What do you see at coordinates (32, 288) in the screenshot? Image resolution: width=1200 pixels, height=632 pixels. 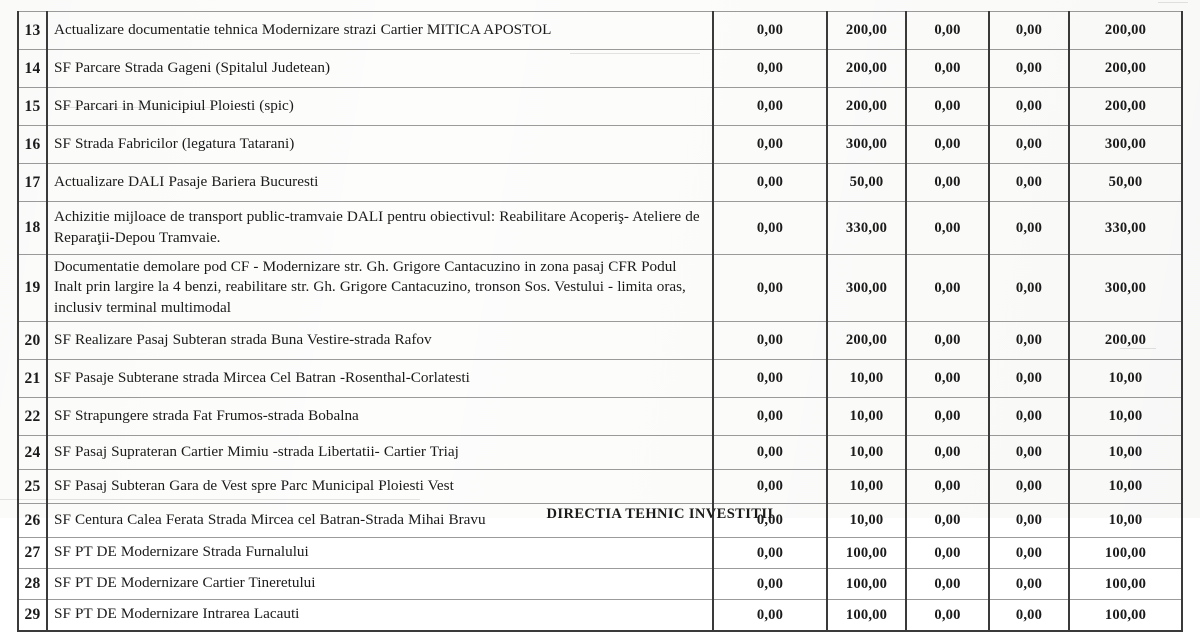 I see `row-number-cell: 19` at bounding box center [32, 288].